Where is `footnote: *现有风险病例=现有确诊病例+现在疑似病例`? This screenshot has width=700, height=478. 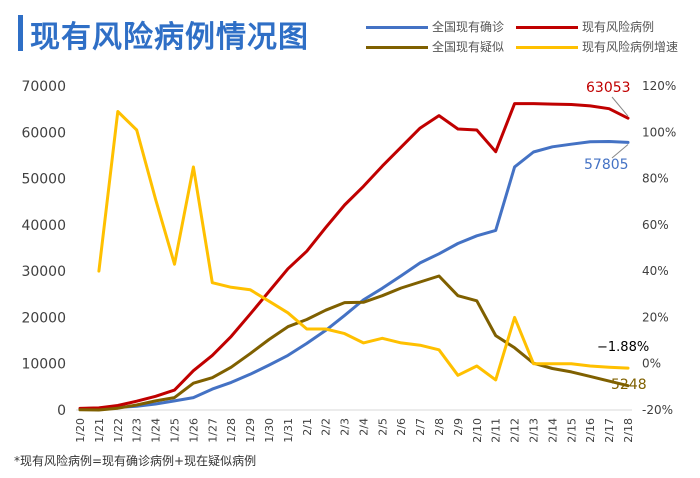 footnote: *现有风险病例=现有确诊病例+现在疑似病例 is located at coordinates (135, 461).